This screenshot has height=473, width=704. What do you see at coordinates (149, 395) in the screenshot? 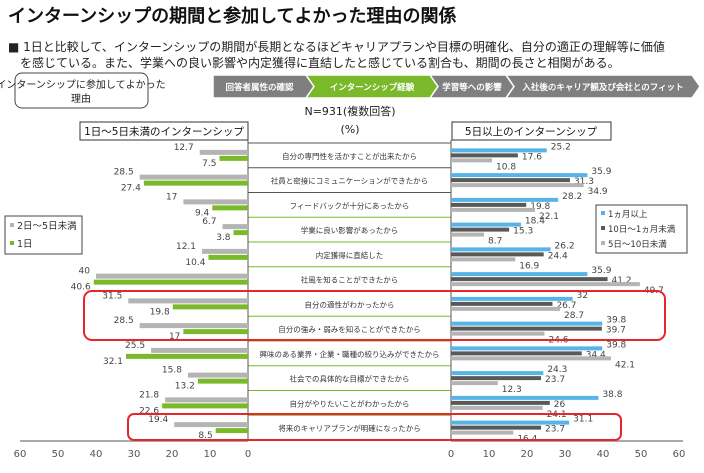
I see `left-data-label: 21.8` at bounding box center [149, 395].